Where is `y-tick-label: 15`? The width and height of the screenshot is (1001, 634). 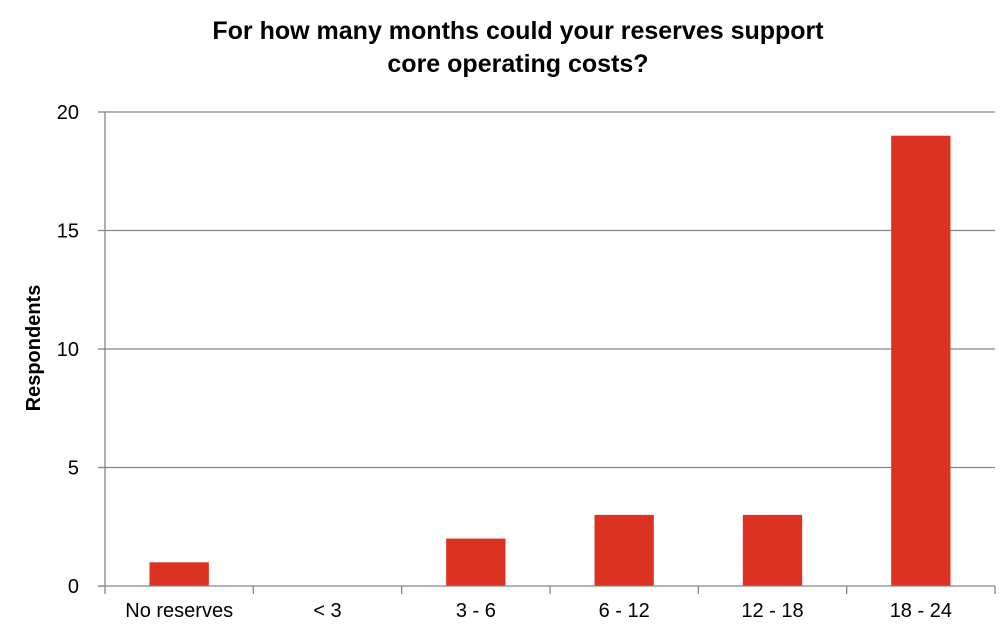 y-tick-label: 15 is located at coordinates (68, 232).